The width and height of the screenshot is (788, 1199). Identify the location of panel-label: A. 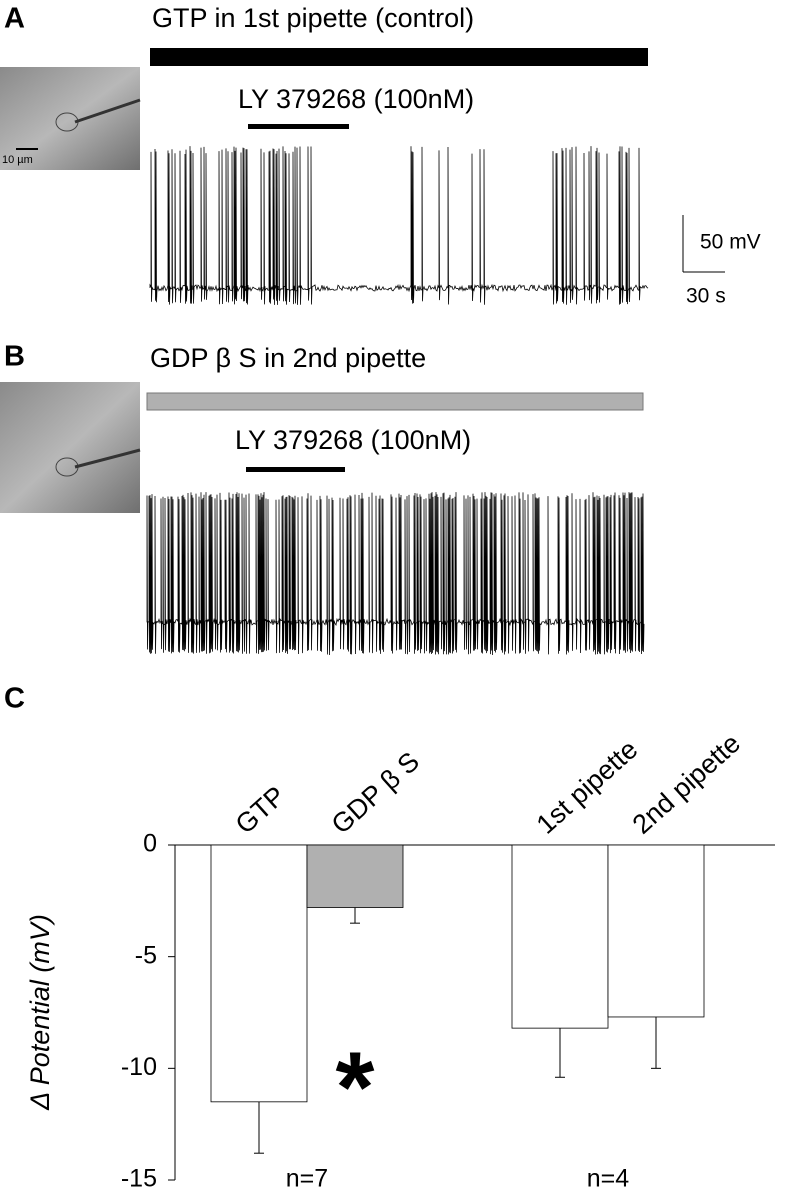
(14, 19).